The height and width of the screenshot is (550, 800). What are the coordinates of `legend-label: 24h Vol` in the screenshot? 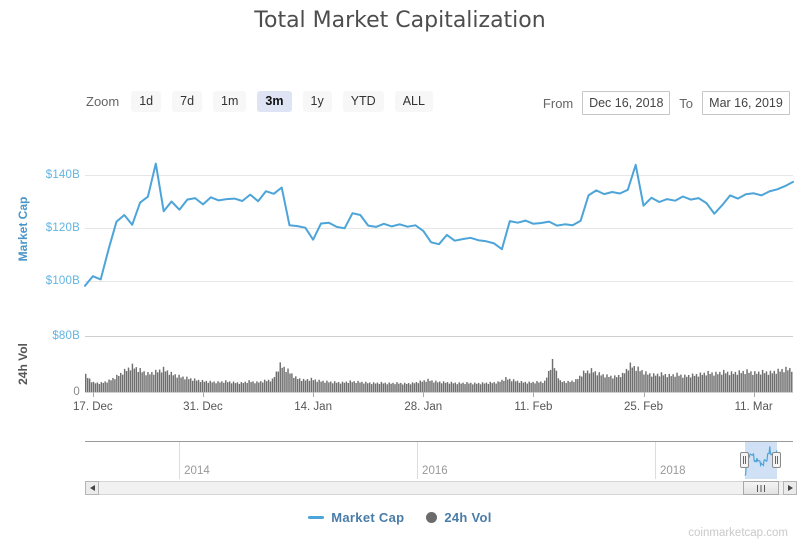 It's located at (468, 517).